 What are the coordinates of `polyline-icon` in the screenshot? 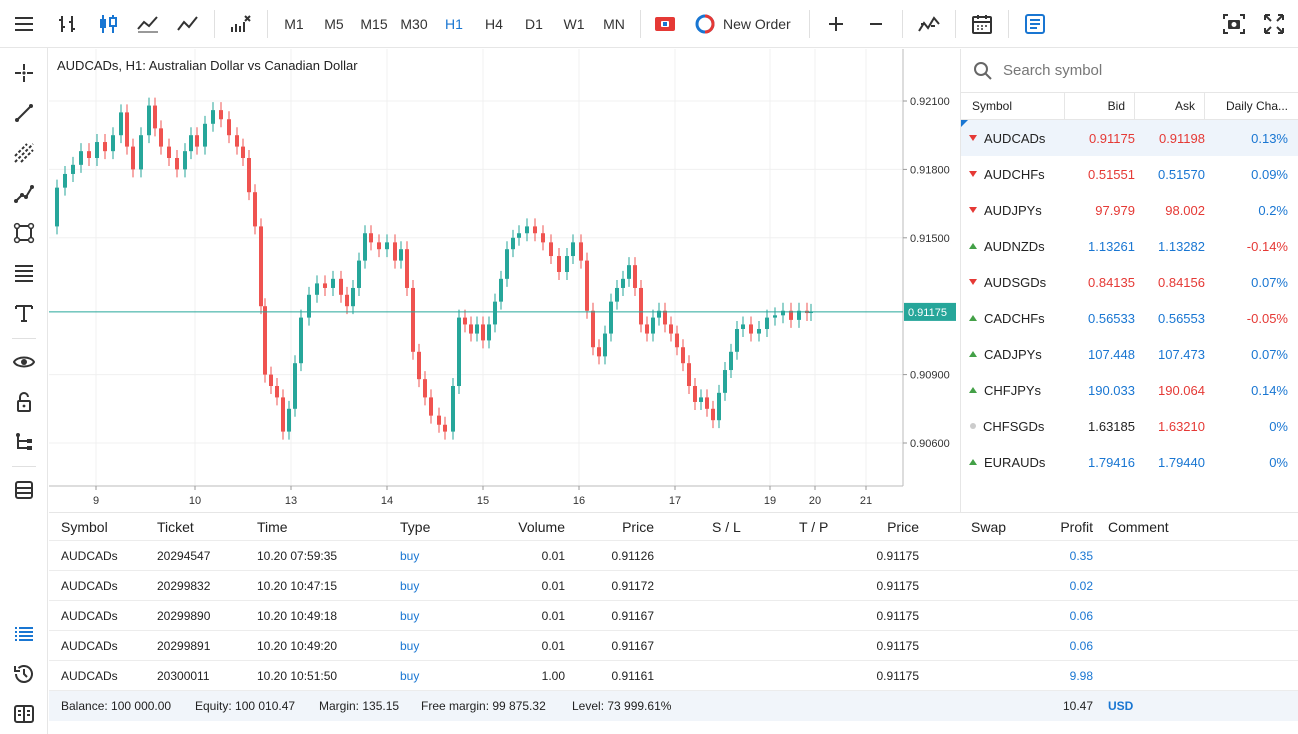 It's located at (24, 193).